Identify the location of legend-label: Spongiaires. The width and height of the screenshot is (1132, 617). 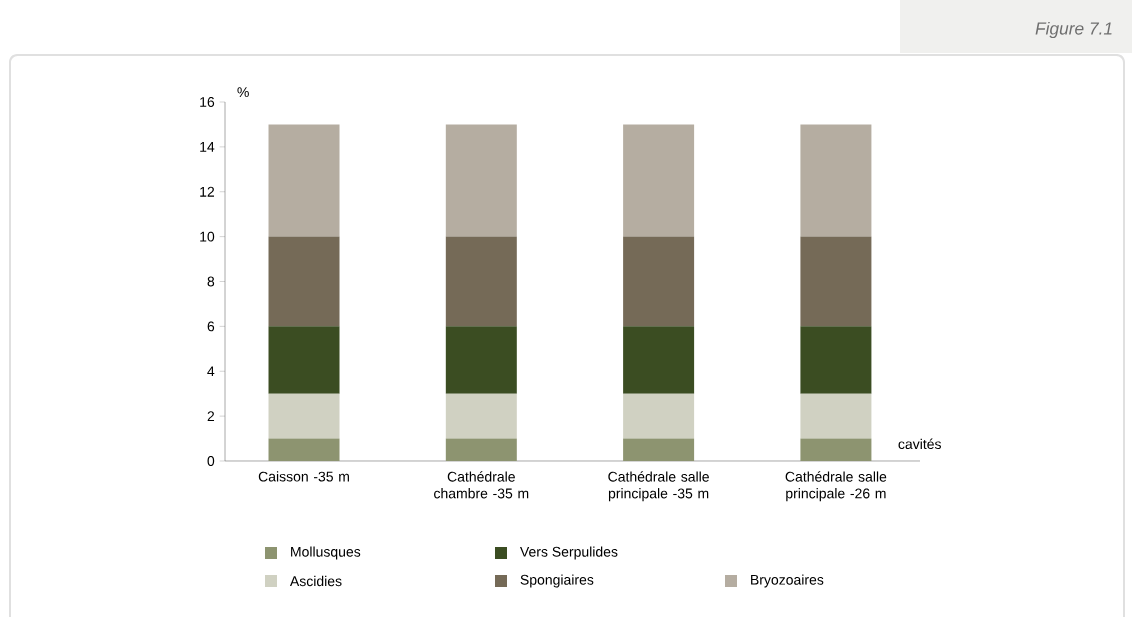
(557, 581).